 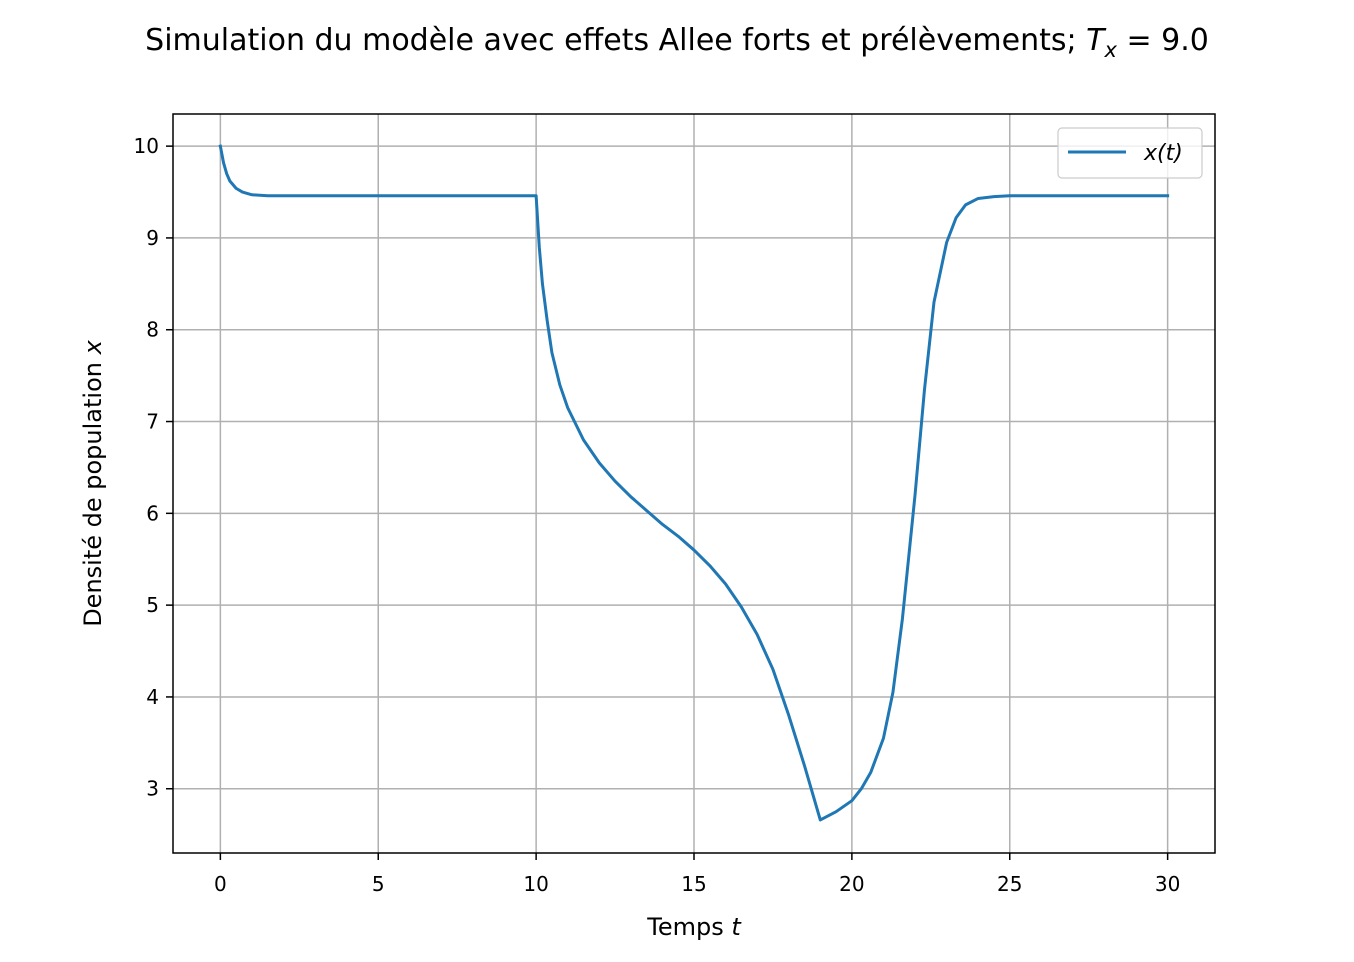 What do you see at coordinates (1096, 40) in the screenshot?
I see `title-var: T` at bounding box center [1096, 40].